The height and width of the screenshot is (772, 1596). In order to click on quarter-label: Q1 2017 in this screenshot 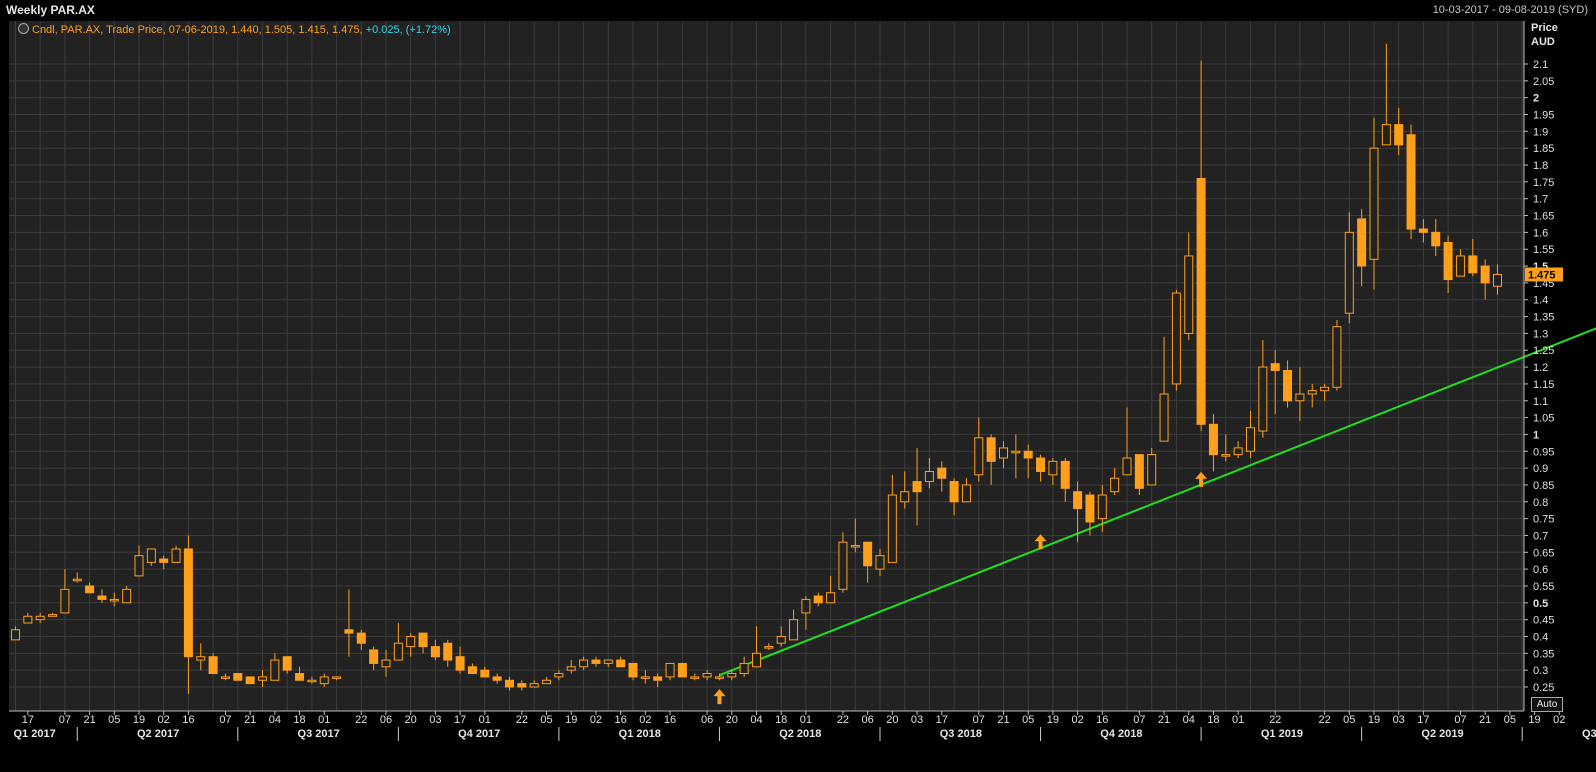, I will do `click(35, 734)`.